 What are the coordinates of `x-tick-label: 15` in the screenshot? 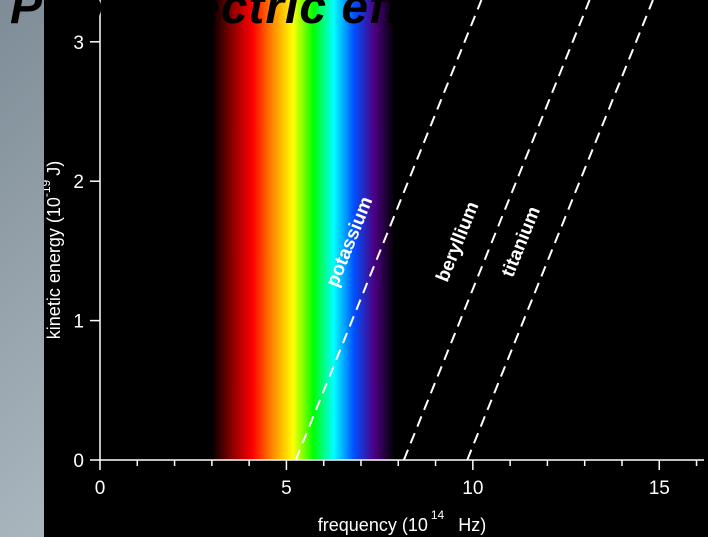 It's located at (659, 488).